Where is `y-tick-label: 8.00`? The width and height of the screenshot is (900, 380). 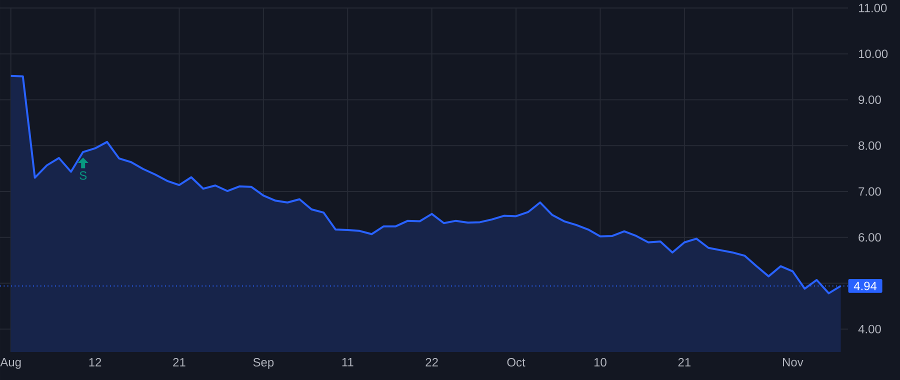 y-tick-label: 8.00 is located at coordinates (869, 145).